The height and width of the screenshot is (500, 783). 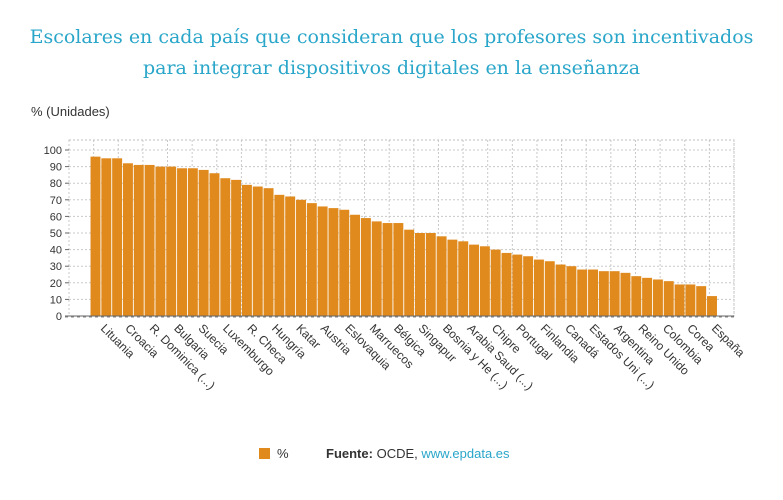 I want to click on source-link: www.epdata.es, so click(x=465, y=453).